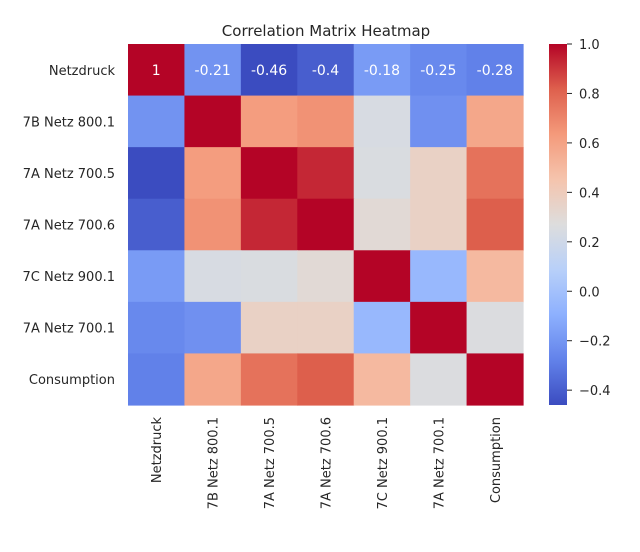 Image resolution: width=640 pixels, height=552 pixels. What do you see at coordinates (495, 276) in the screenshot?
I see `heatmap-cell-7c-netz-900-1-consumption` at bounding box center [495, 276].